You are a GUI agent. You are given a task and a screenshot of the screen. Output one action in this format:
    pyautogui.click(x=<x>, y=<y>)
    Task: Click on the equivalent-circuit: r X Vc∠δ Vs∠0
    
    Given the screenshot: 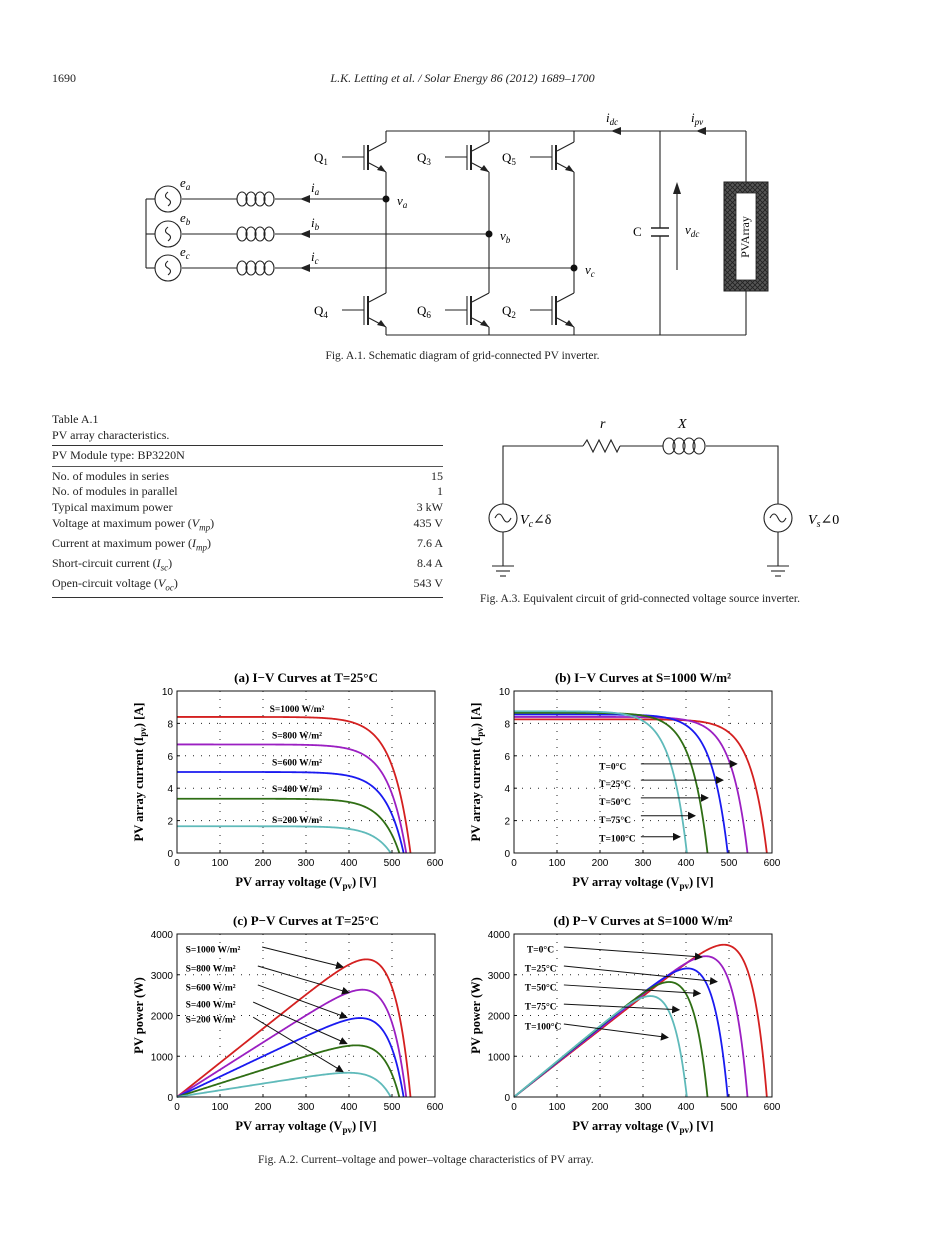 What is the action you would take?
    pyautogui.click(x=663, y=497)
    